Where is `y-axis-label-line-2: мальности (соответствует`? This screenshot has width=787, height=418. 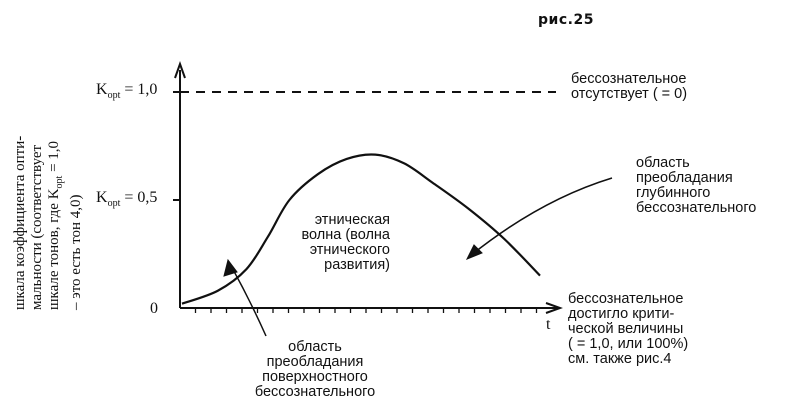 y-axis-label-line-2: мальности (соответствует is located at coordinates (37, 227).